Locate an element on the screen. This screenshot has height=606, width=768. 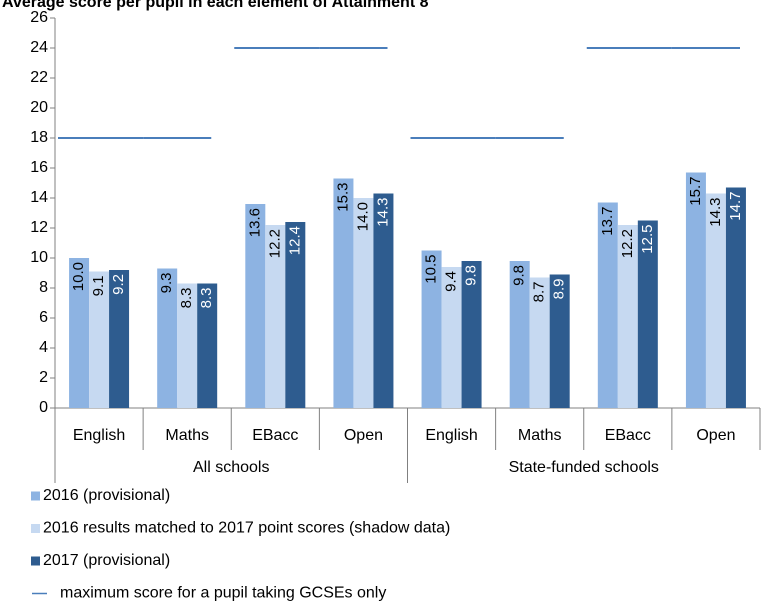
y-tick-label: 10 is located at coordinates (39, 257).